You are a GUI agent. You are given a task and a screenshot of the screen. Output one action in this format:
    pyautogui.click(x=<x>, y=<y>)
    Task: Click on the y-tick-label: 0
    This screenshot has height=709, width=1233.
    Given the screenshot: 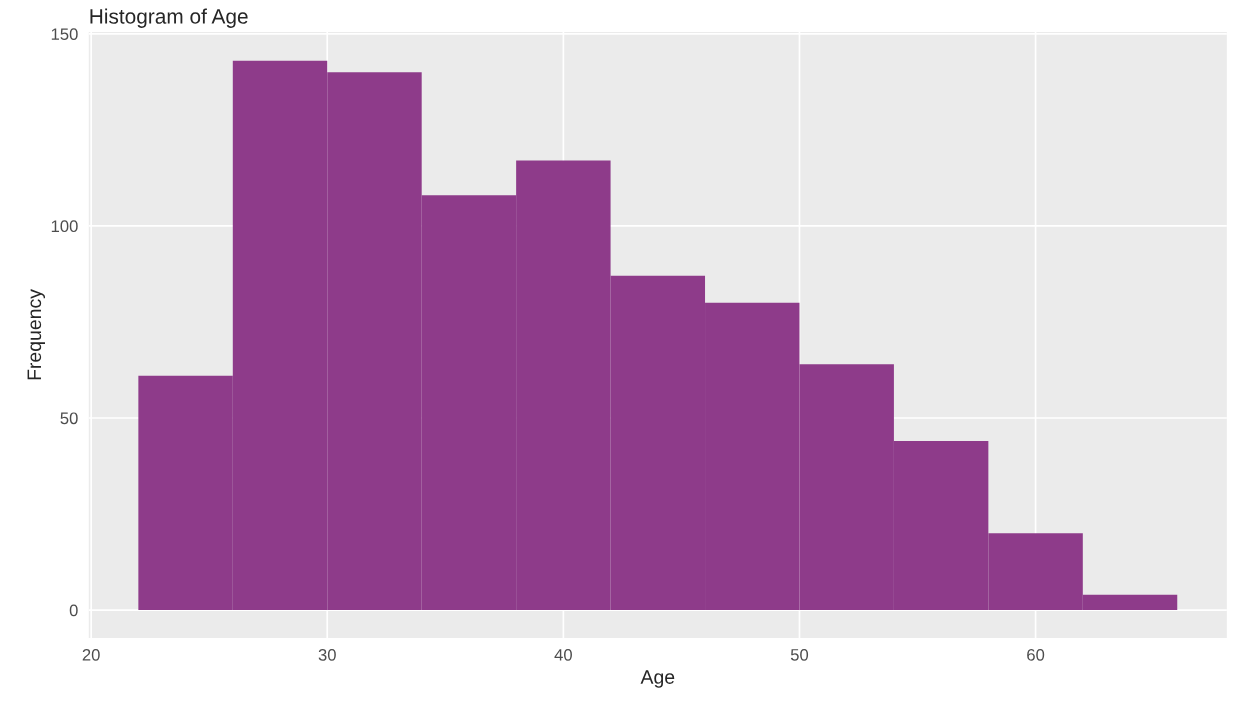 What is the action you would take?
    pyautogui.click(x=73, y=610)
    